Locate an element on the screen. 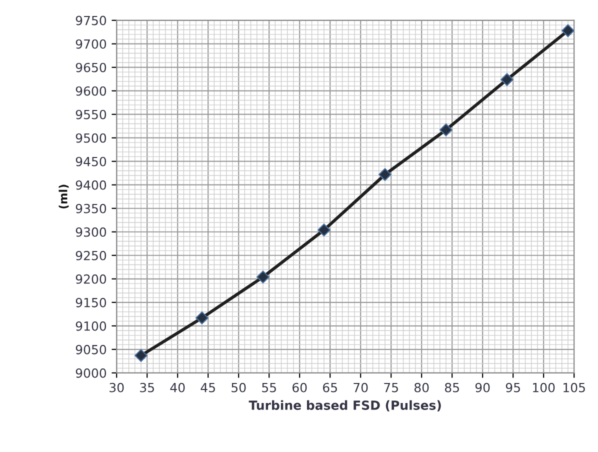  y-tick-label: 9300 is located at coordinates (91, 232).